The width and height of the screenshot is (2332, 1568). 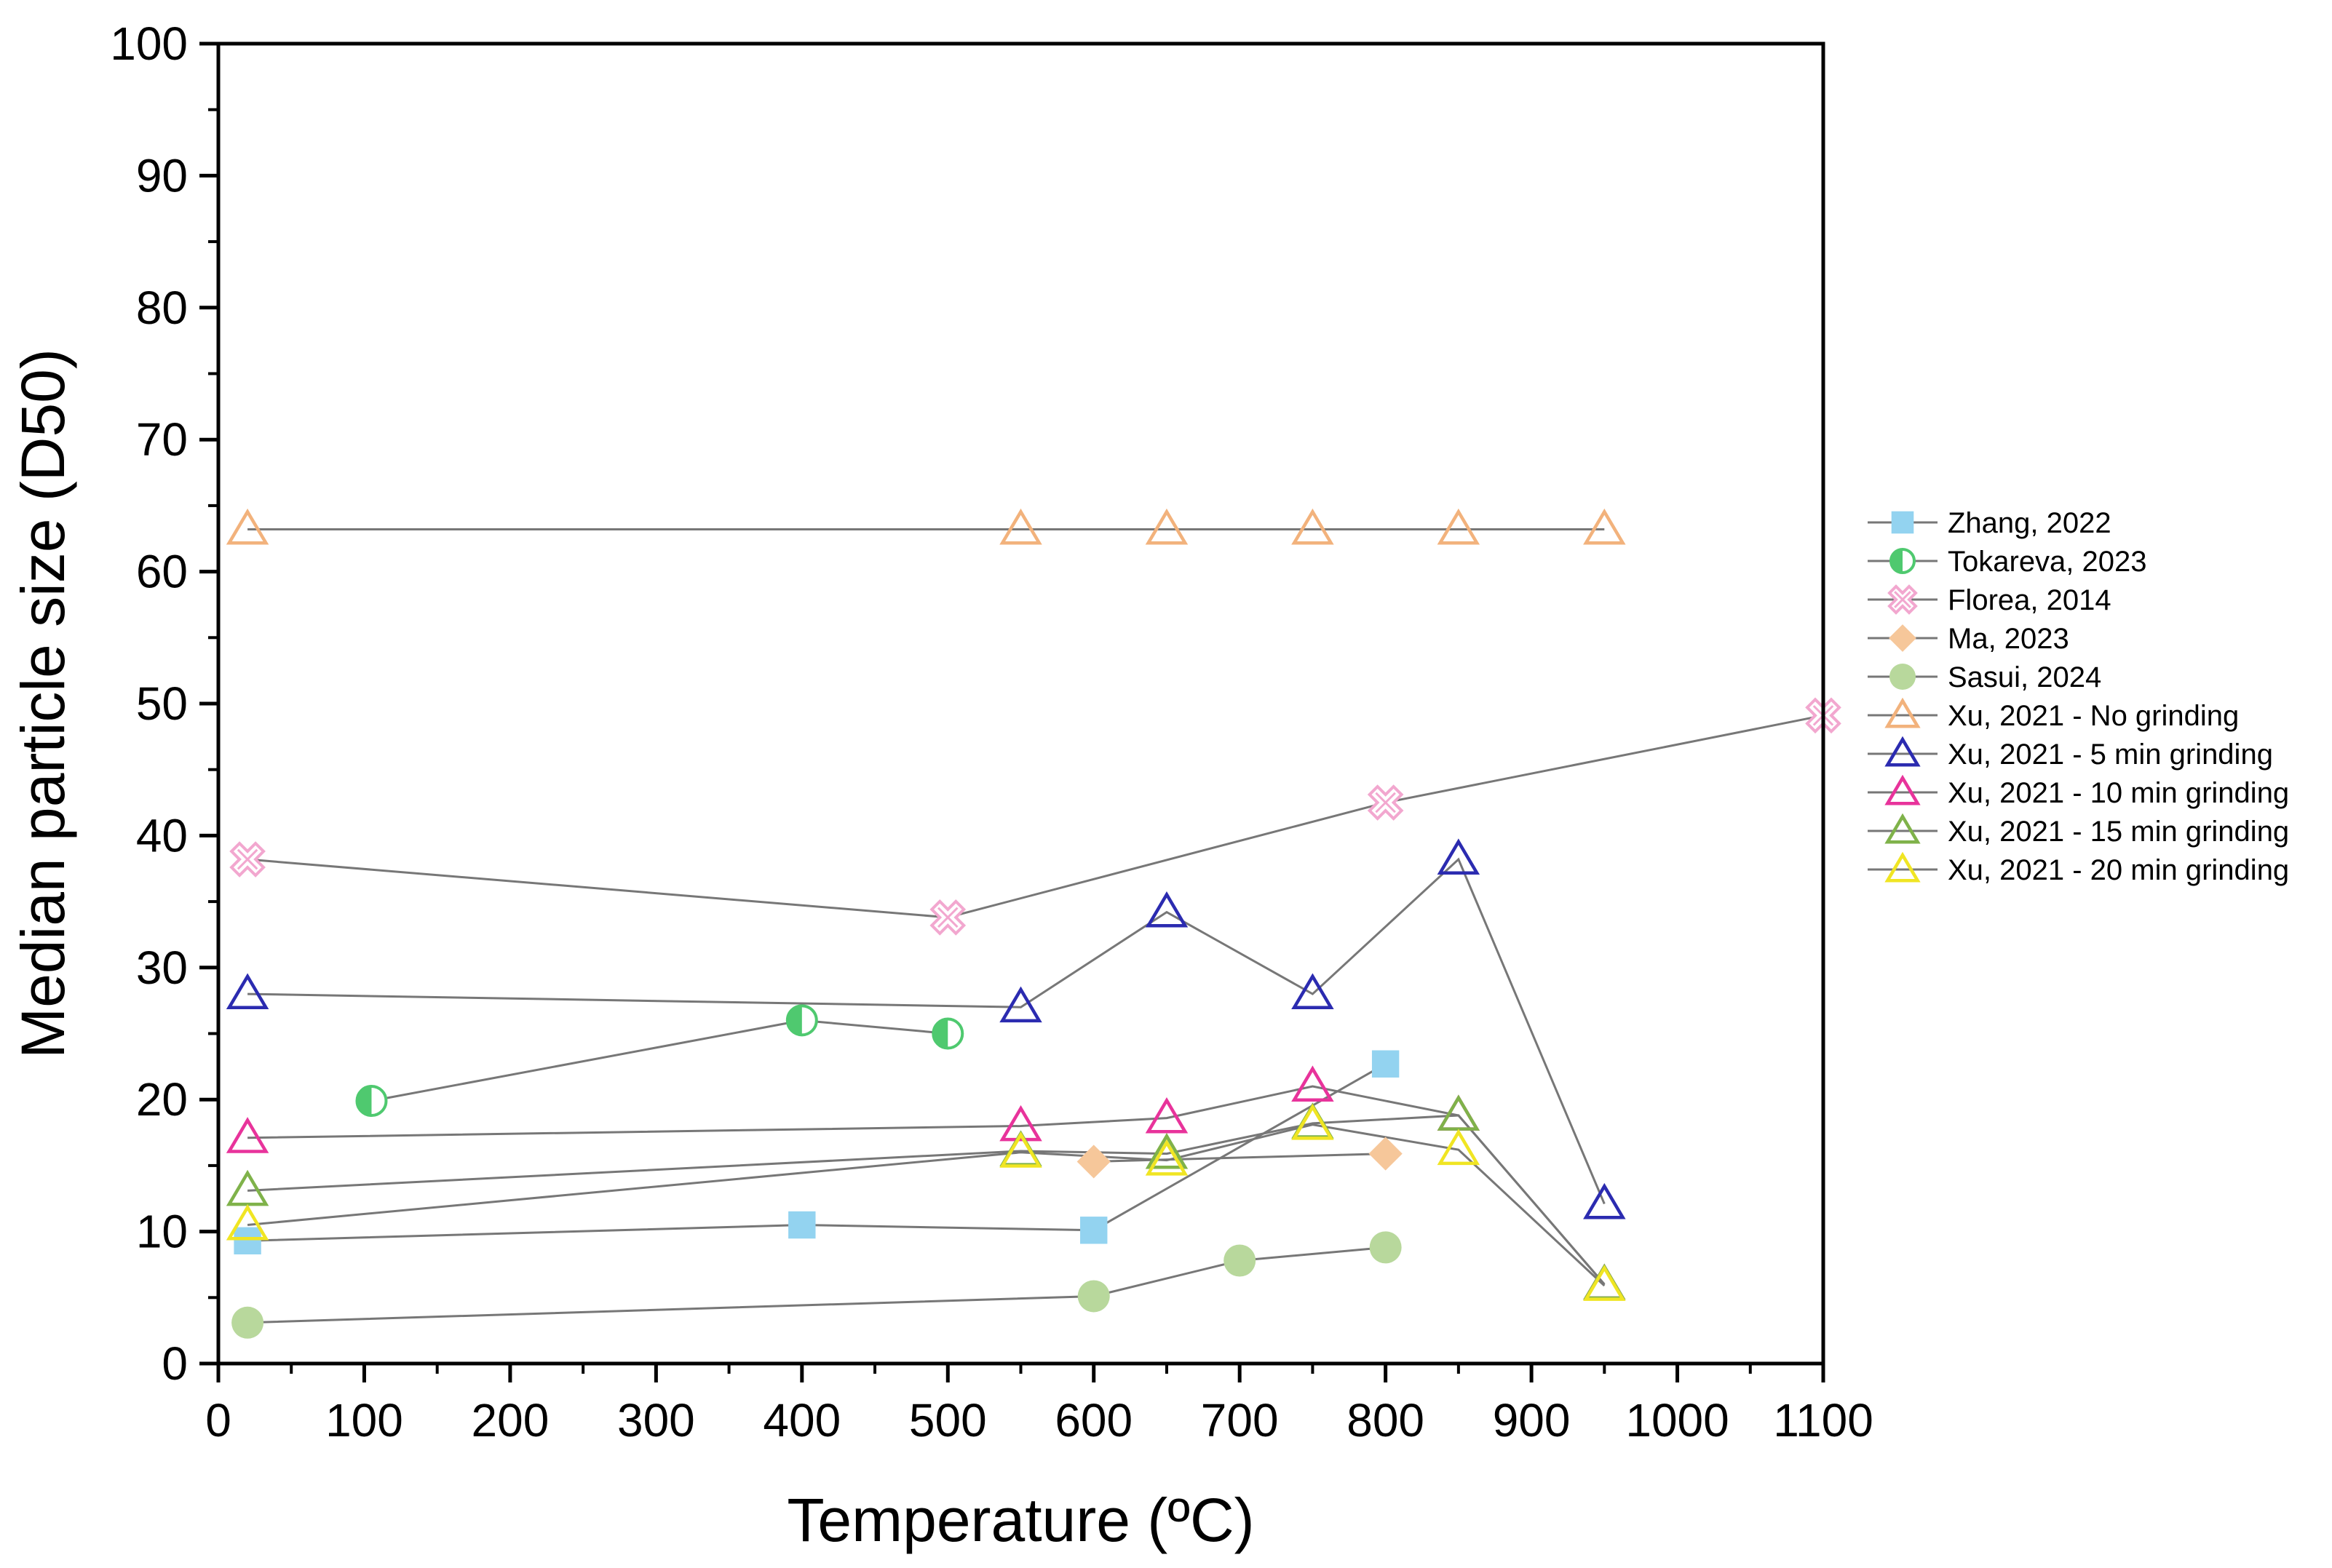 What do you see at coordinates (1902, 867) in the screenshot?
I see `legend-marker-xu-2021-20-min-grinding` at bounding box center [1902, 867].